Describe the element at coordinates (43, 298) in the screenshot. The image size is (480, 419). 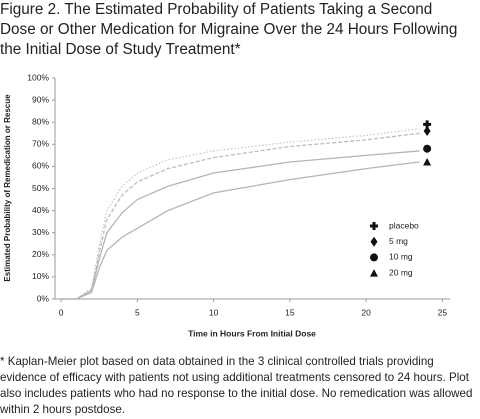
I see `y-tick-label: 0%` at that location.